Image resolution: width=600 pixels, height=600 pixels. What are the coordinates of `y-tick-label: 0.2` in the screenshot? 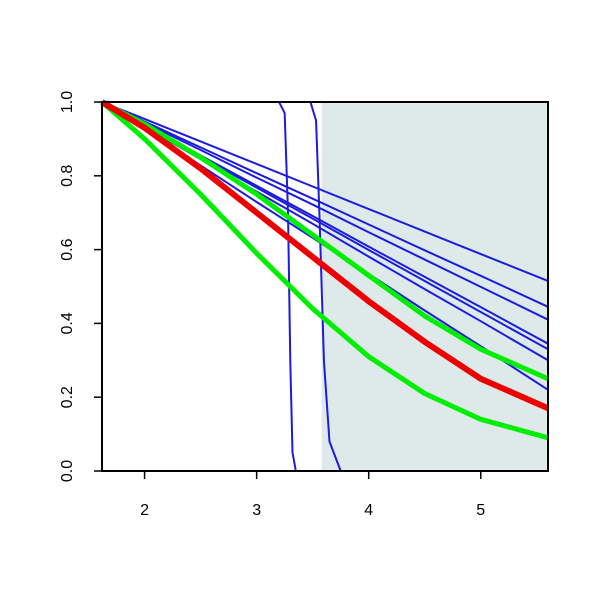 It's located at (67, 397).